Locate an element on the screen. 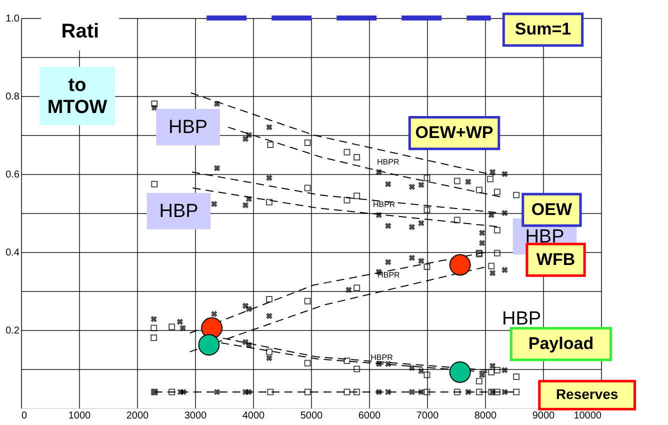 This screenshot has height=425, width=668. x-tick-label: 5000 is located at coordinates (312, 416).